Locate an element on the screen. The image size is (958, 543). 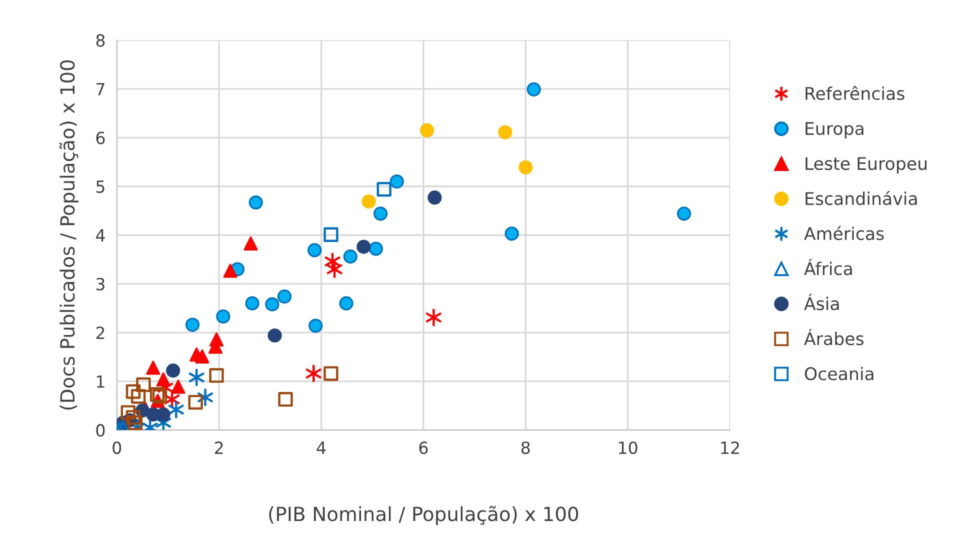
y-tick-label: 3 is located at coordinates (100, 284).